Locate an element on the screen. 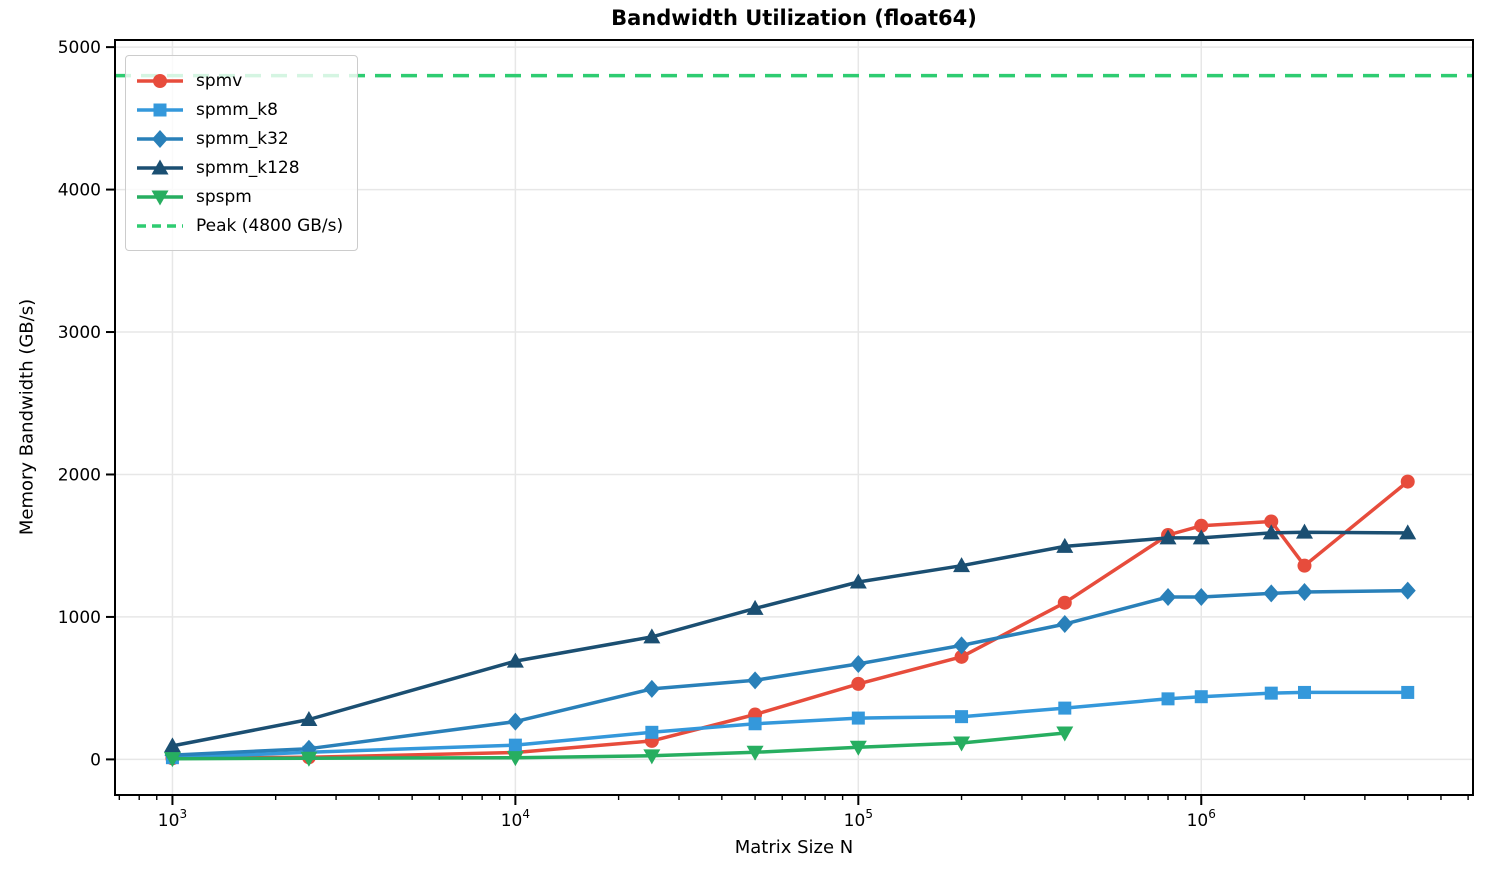 The width and height of the screenshot is (1485, 880). x-tick-label: 10⁶ is located at coordinates (1201, 819).